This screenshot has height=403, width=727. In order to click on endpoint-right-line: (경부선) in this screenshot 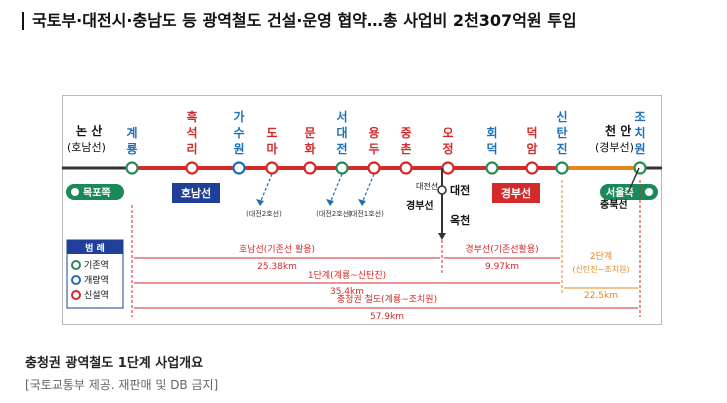, I will do `click(614, 147)`.